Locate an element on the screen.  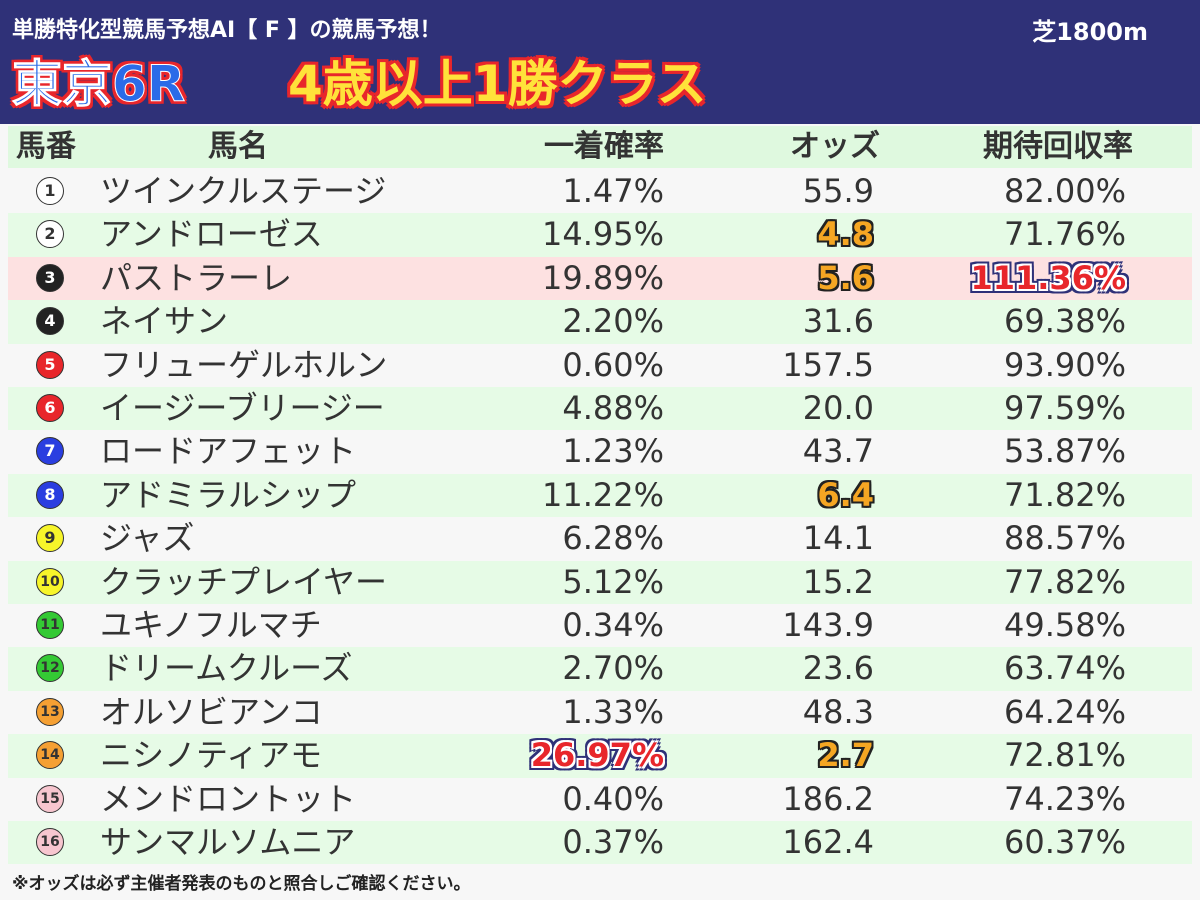
win-probability: 0.37% is located at coordinates (613, 842).